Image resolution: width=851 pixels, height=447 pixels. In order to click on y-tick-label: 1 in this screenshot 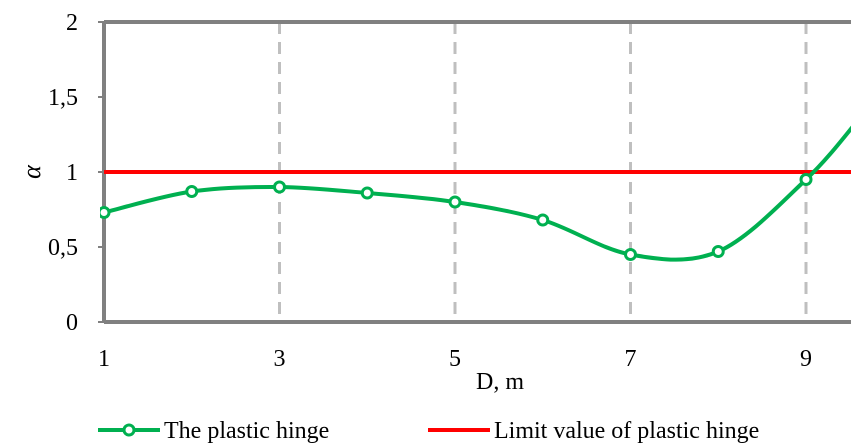, I will do `click(72, 173)`.